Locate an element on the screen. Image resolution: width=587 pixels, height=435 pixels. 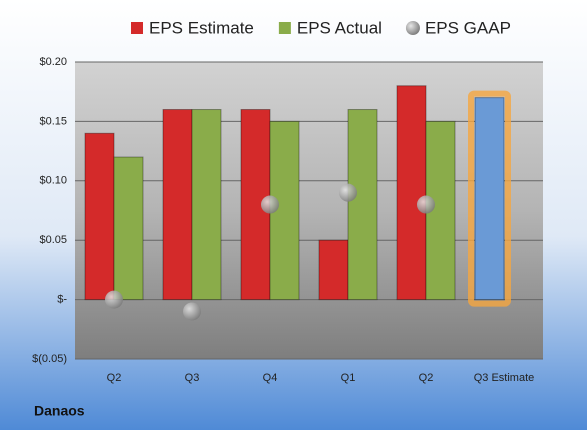
y-tick-label: $0.05 is located at coordinates (53, 240).